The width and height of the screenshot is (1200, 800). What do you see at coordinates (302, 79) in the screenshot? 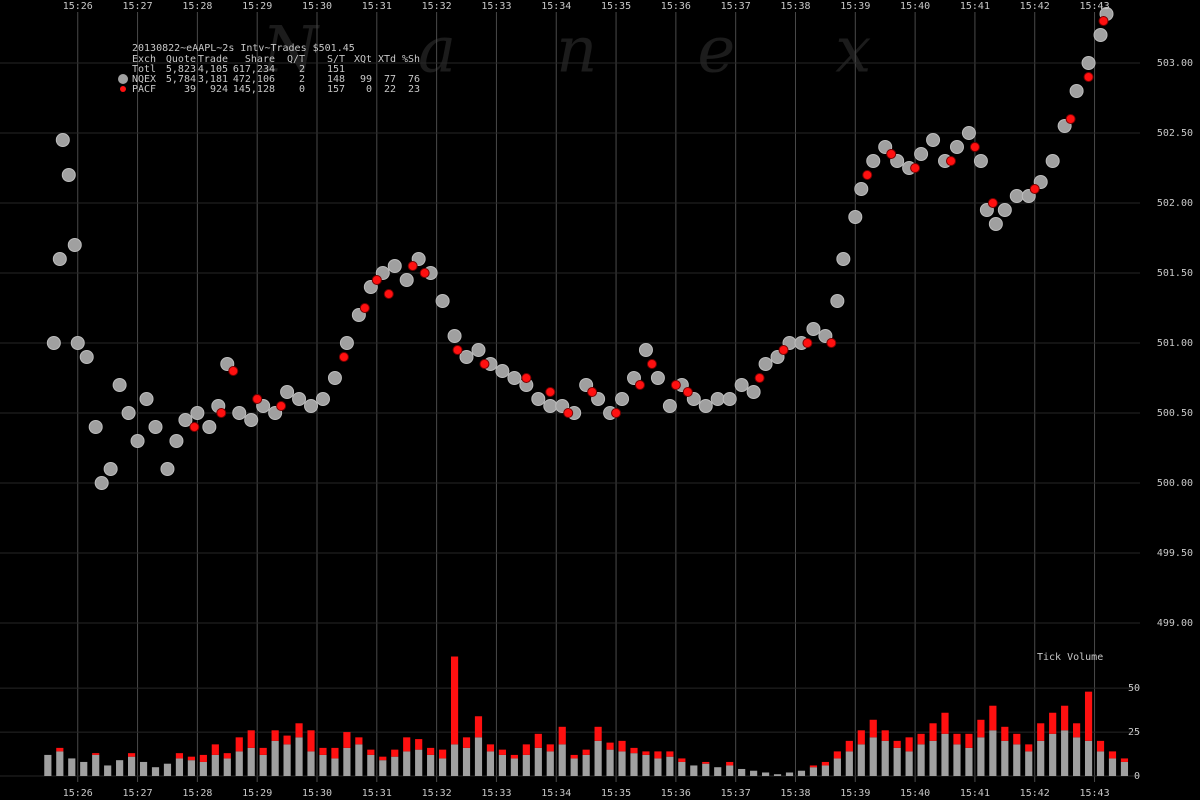
I see `legend-cell: 2` at bounding box center [302, 79].